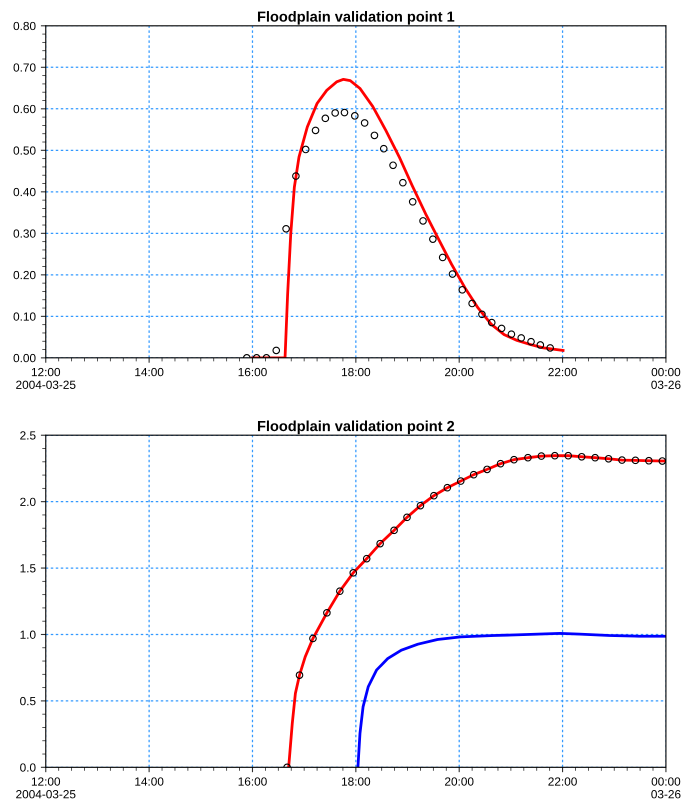 The height and width of the screenshot is (806, 683). What do you see at coordinates (28, 435) in the screenshot?
I see `y-tick-label: 2.5` at bounding box center [28, 435].